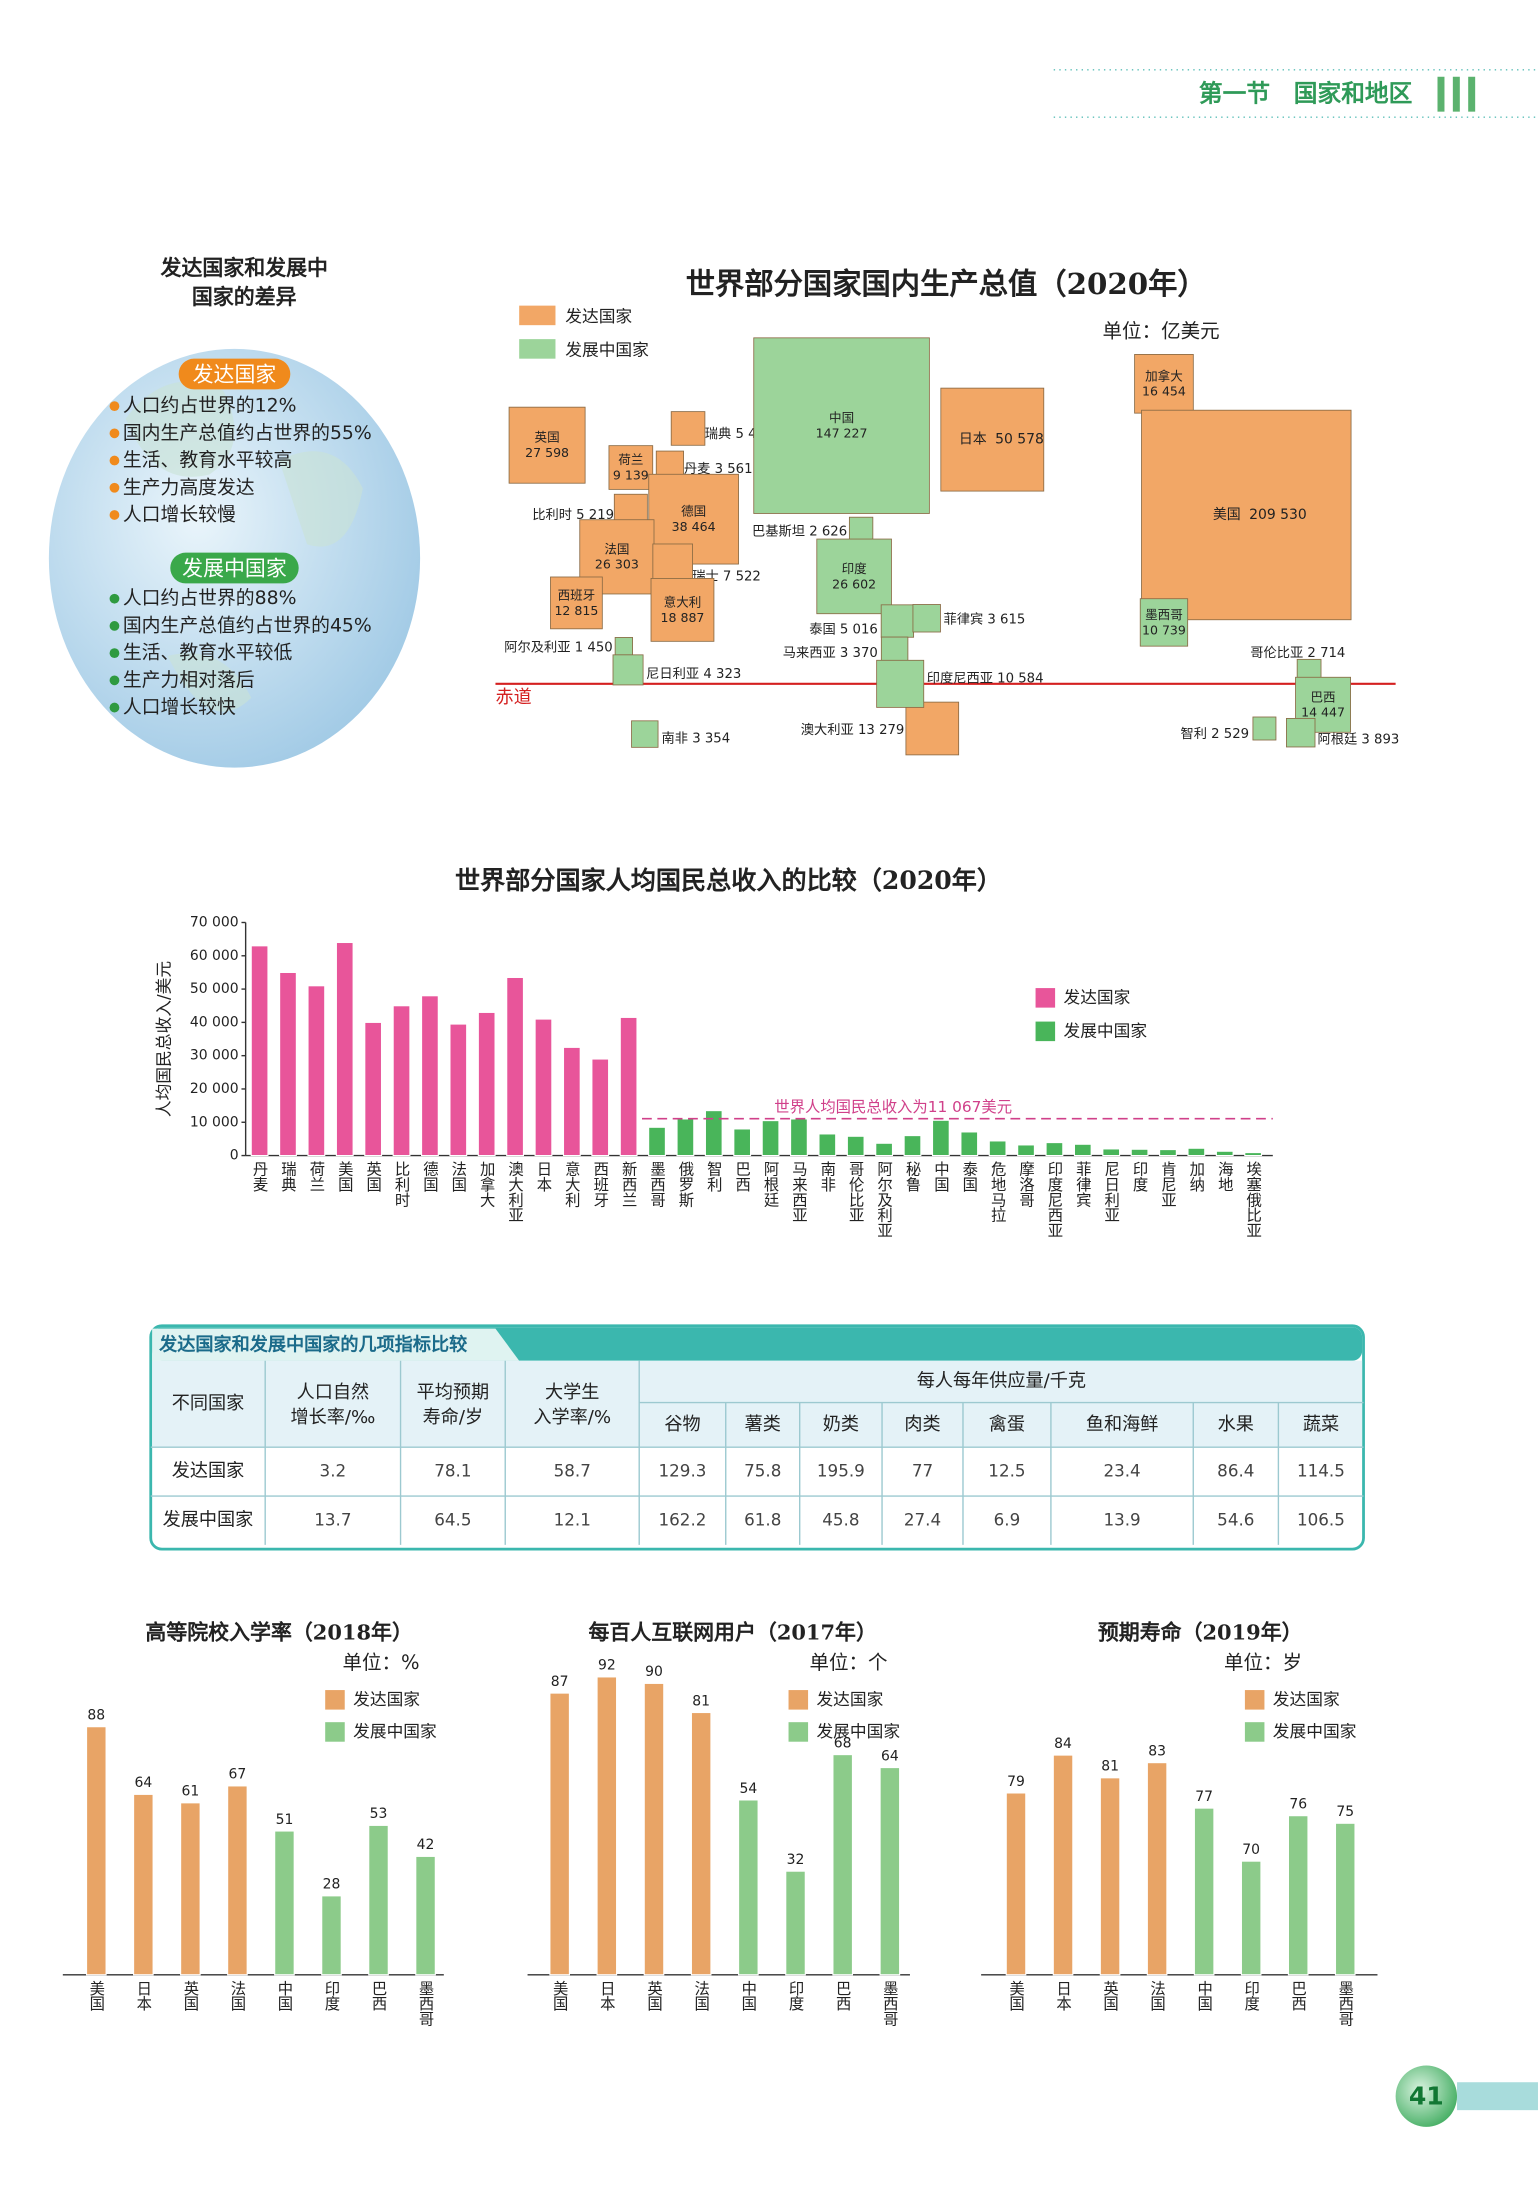 The height and width of the screenshot is (2189, 1538). Describe the element at coordinates (1298, 1995) in the screenshot. I see `x-tick-label: 巴西` at that location.